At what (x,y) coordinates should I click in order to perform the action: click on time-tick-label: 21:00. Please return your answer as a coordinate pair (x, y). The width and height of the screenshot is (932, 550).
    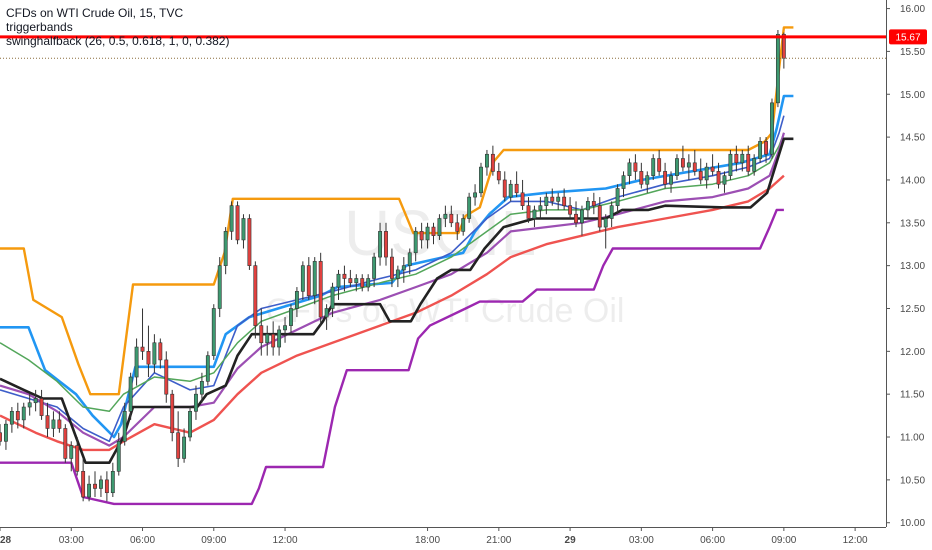
    Looking at the image, I should click on (498, 540).